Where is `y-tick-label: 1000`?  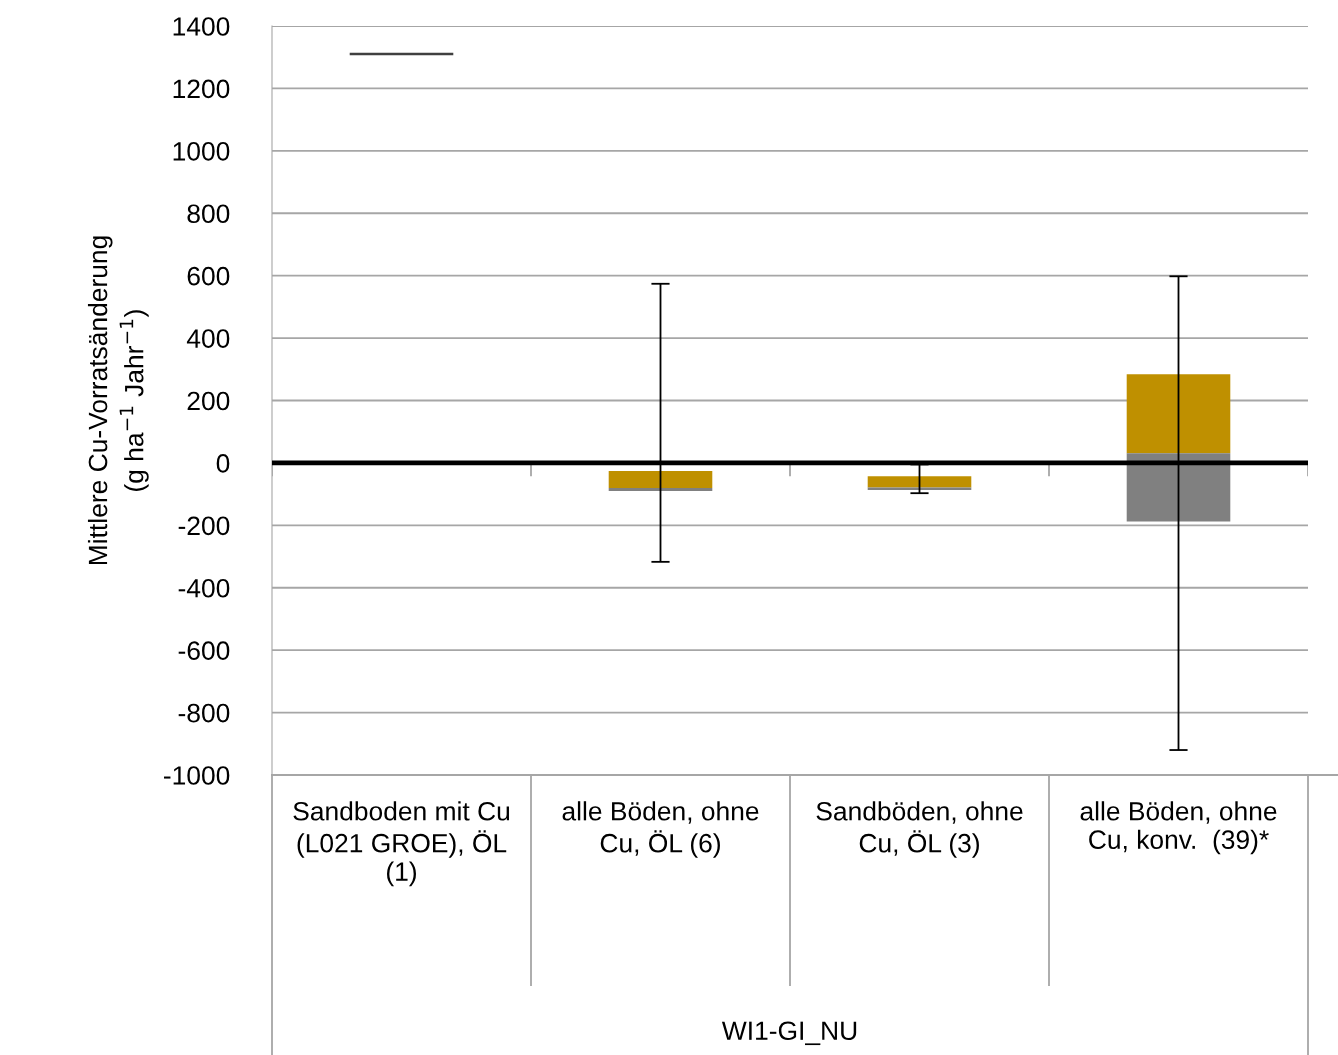 y-tick-label: 1000 is located at coordinates (201, 151).